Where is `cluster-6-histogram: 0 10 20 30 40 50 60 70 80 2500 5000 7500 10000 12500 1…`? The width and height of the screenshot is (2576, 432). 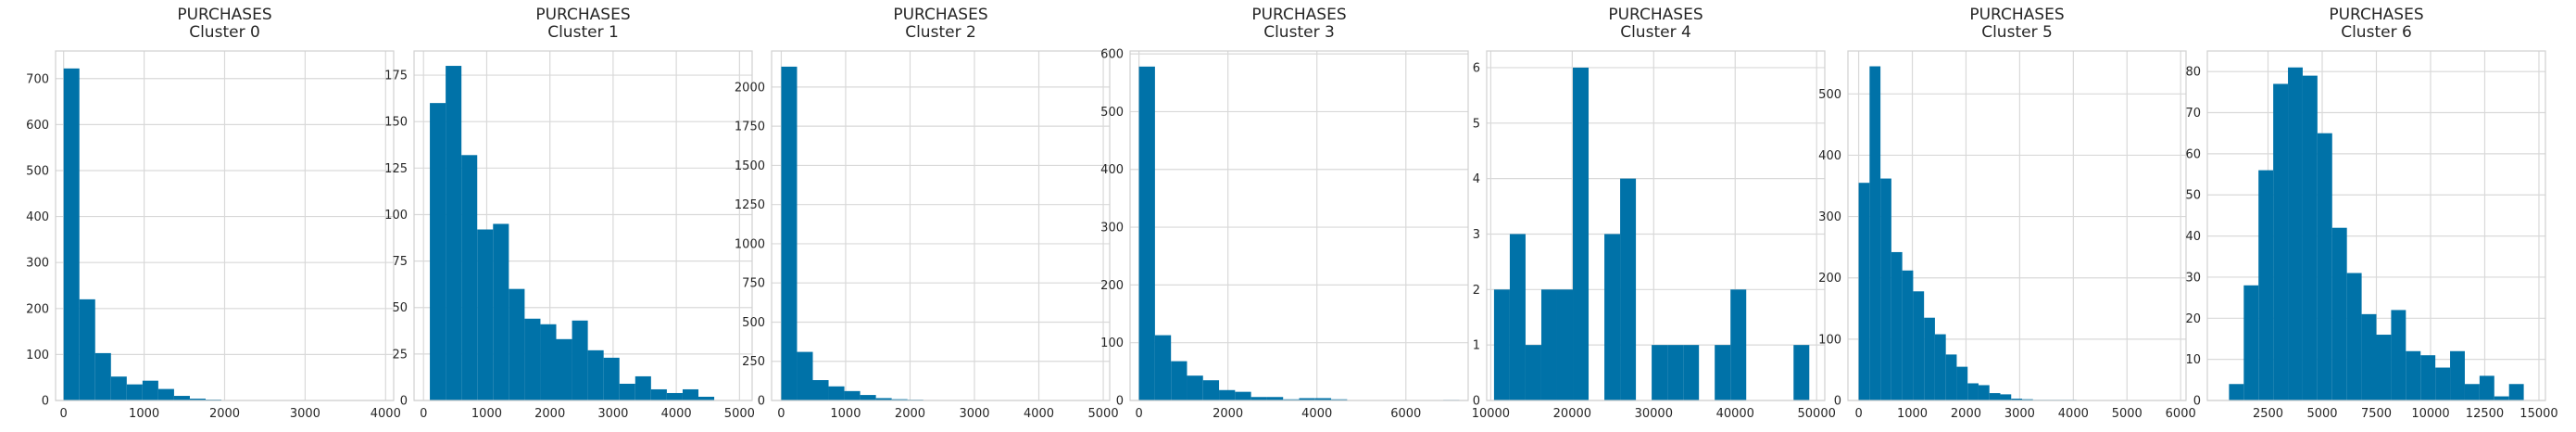 cluster-6-histogram: 0 10 20 30 40 50 60 70 80 2500 5000 7500 10000 12500 1… is located at coordinates (2371, 213).